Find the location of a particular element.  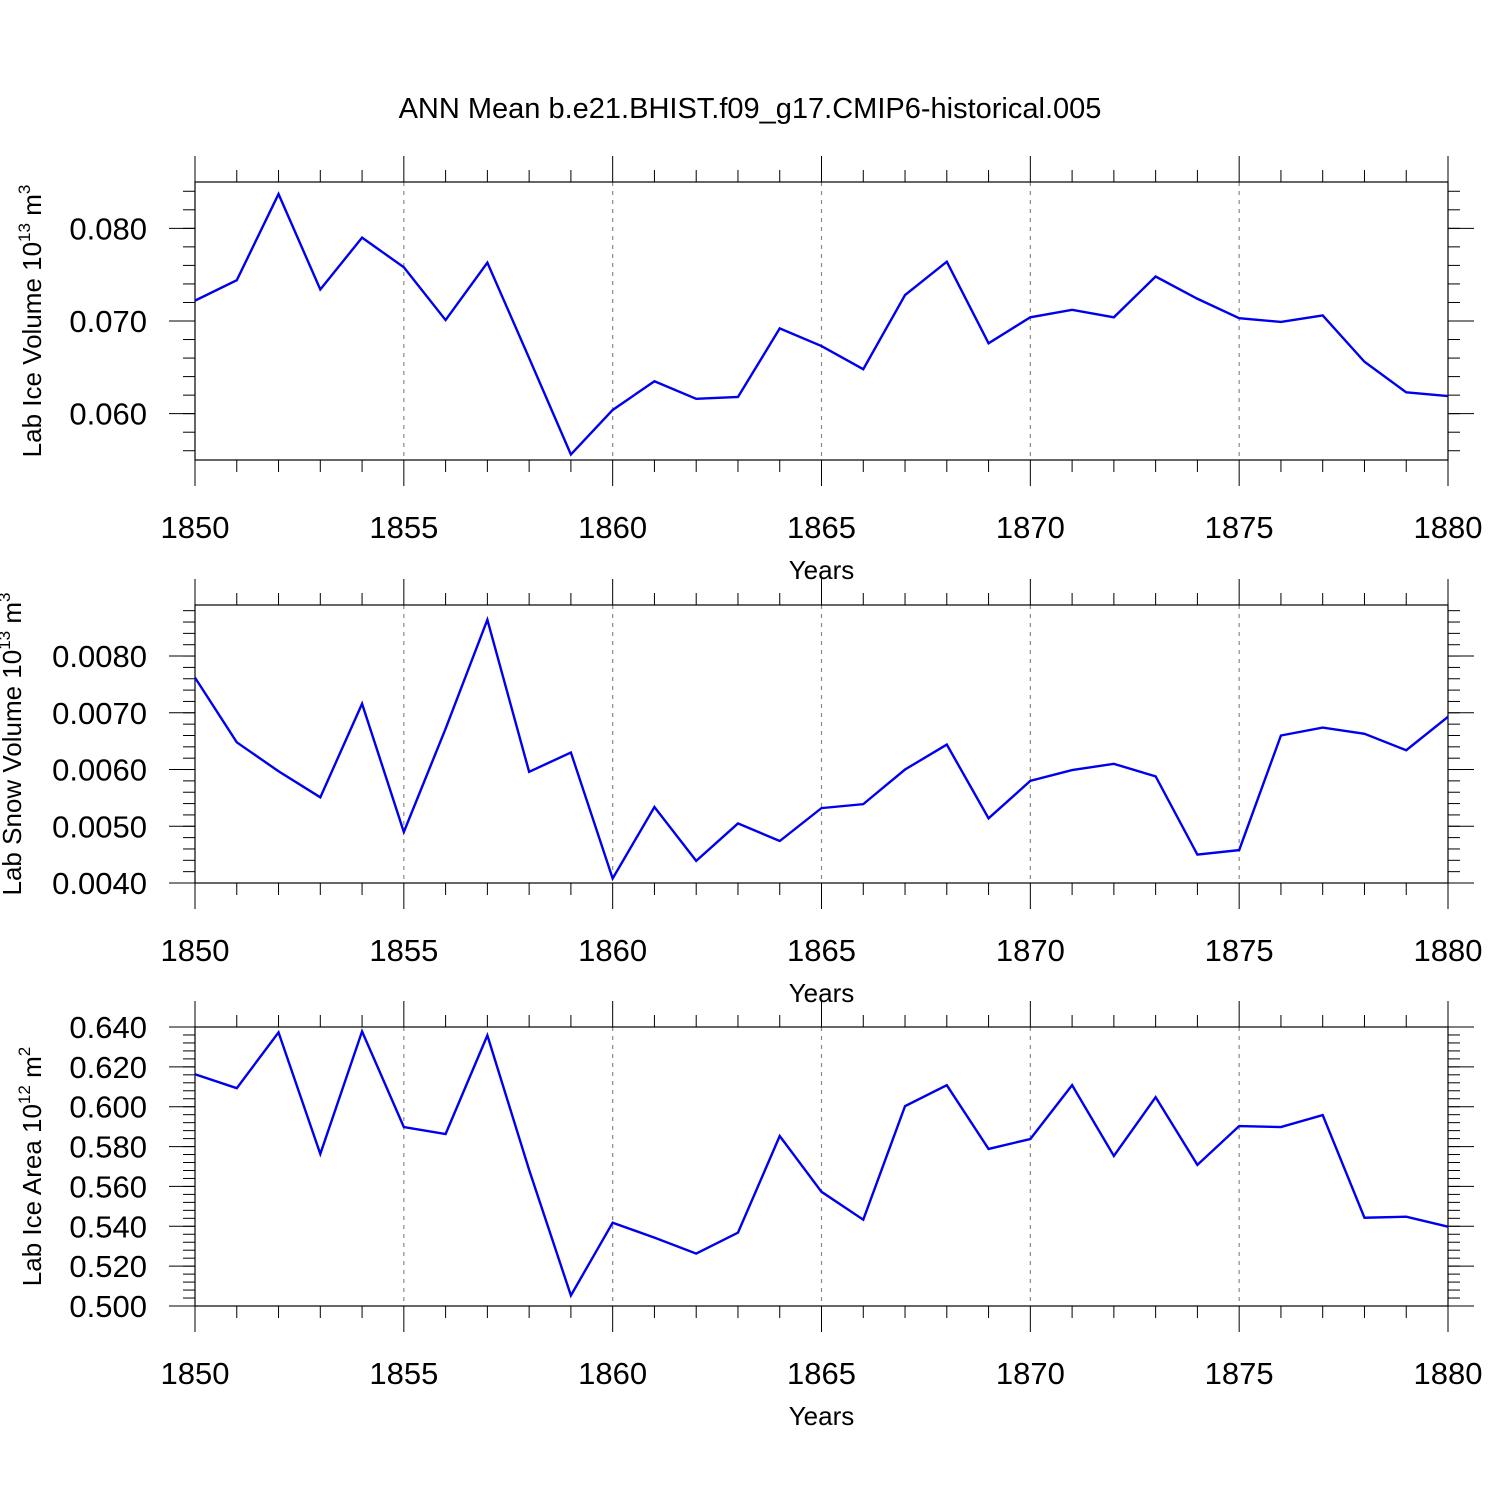

y-tick-label: 0.600 is located at coordinates (108, 1107).